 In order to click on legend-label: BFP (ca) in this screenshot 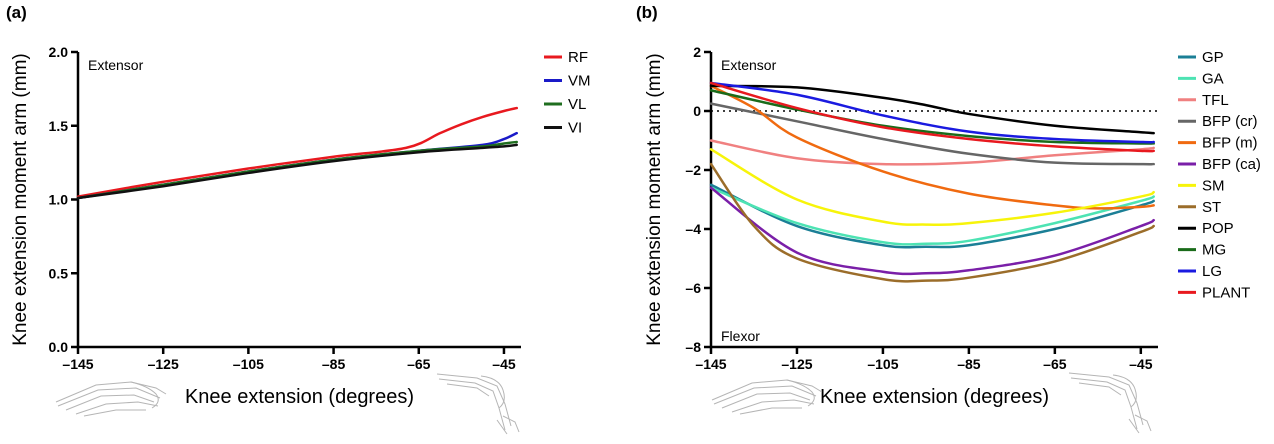, I will do `click(1231, 164)`.